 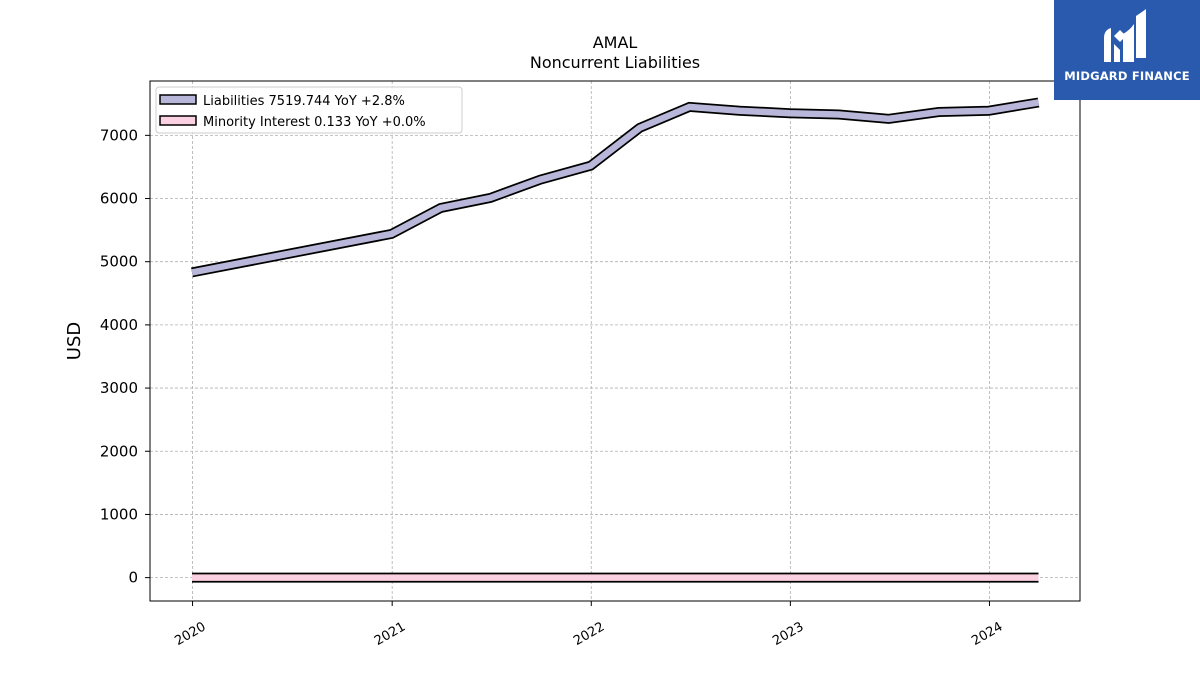 What do you see at coordinates (1125, 35) in the screenshot?
I see `logo-mark-icon` at bounding box center [1125, 35].